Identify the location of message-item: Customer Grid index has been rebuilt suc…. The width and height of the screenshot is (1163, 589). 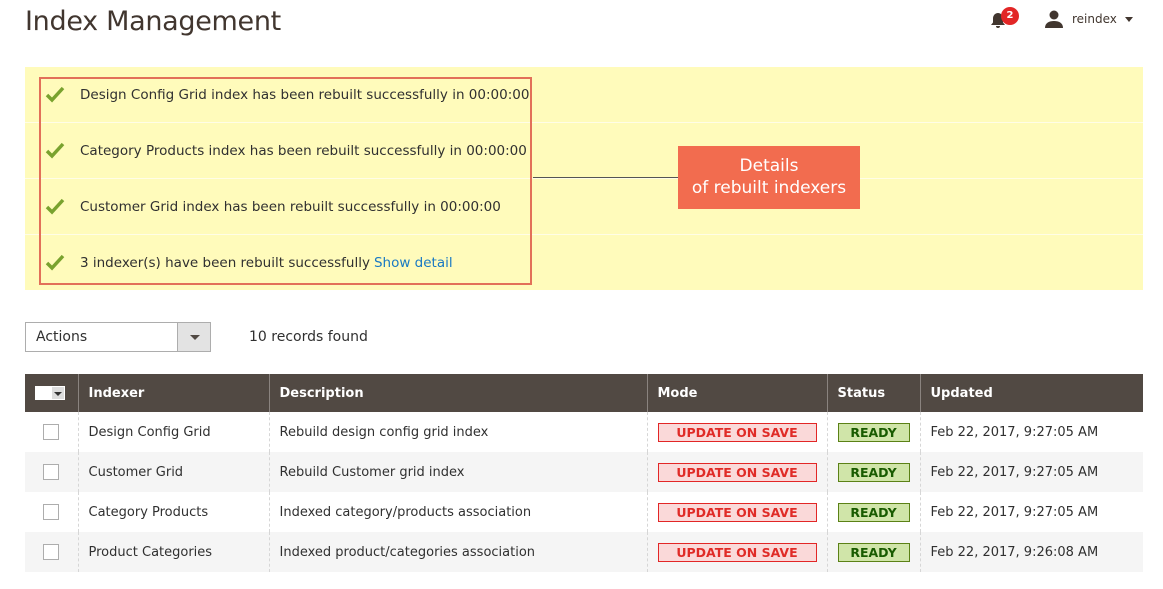
(584, 207).